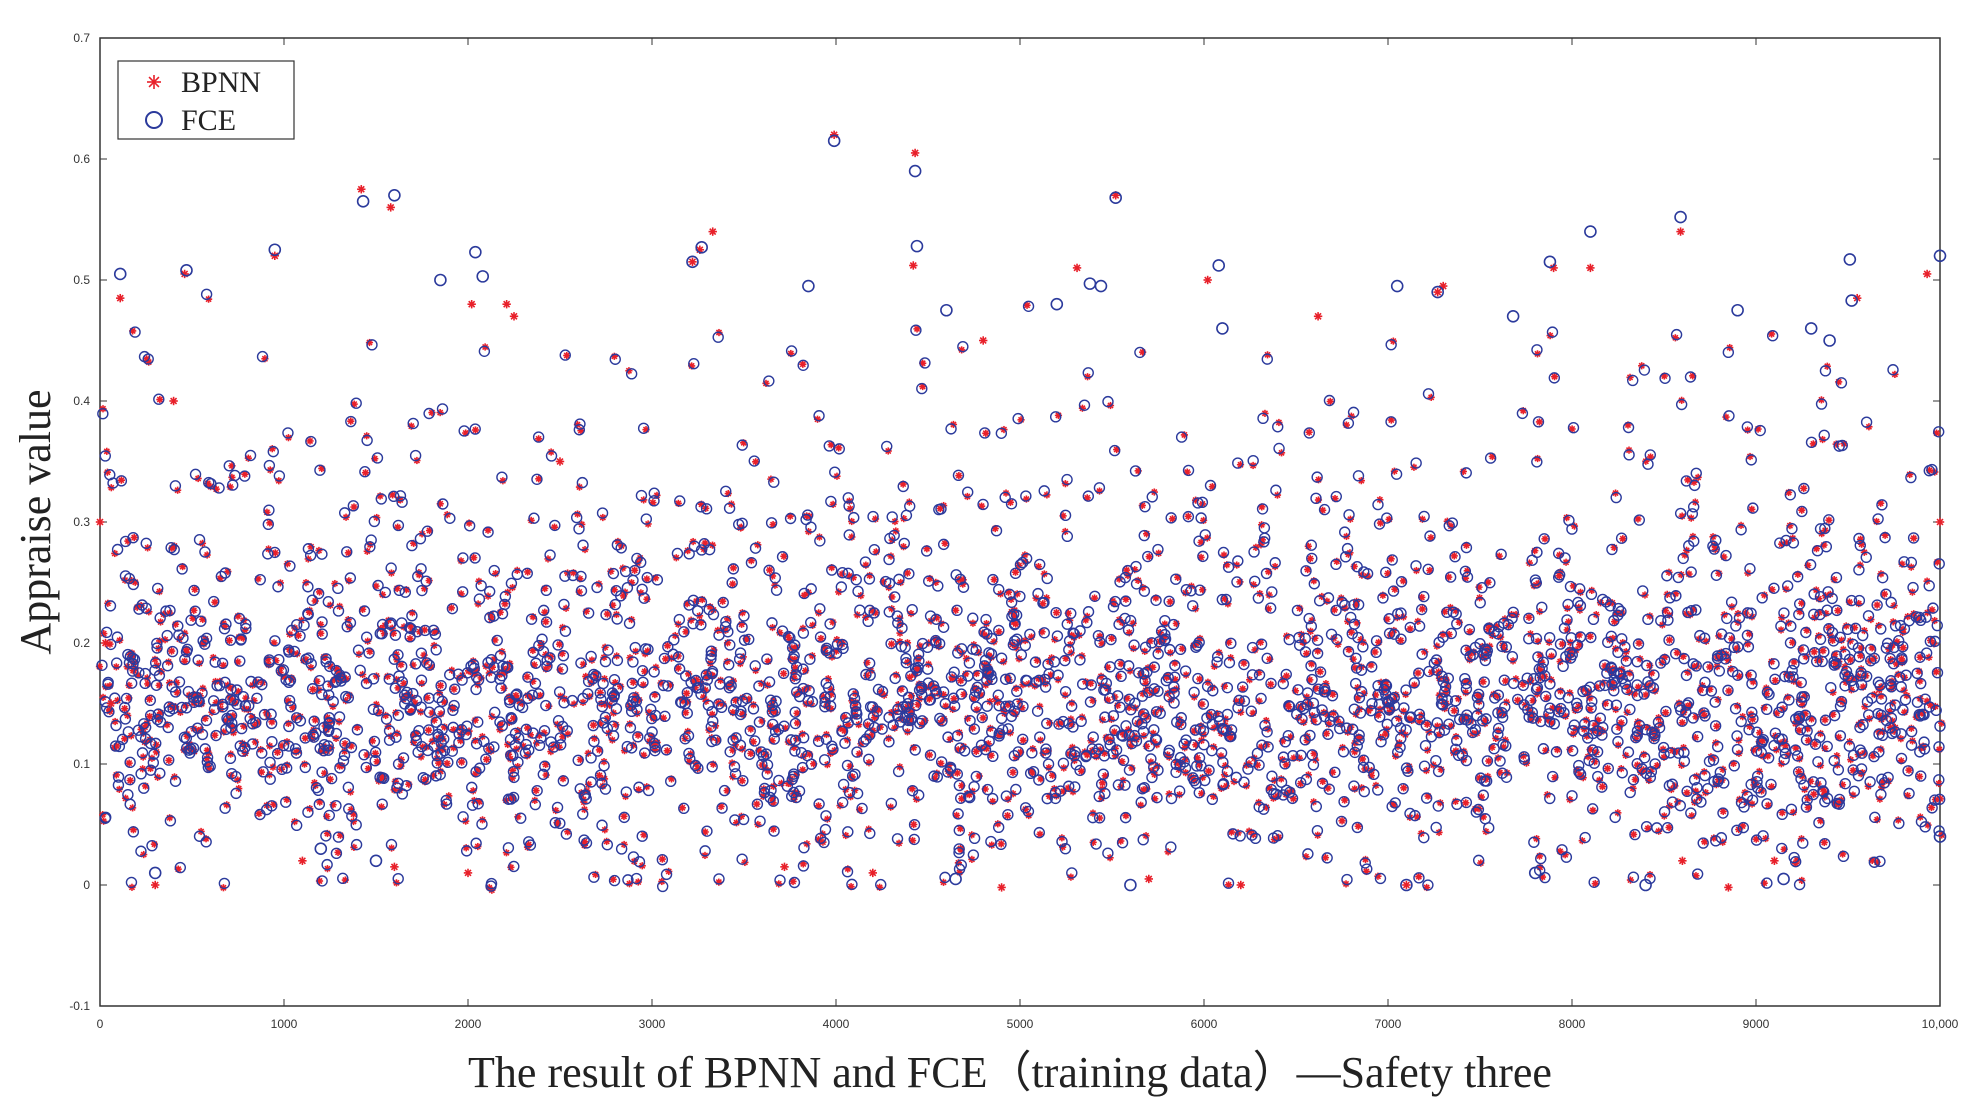 This screenshot has width=1963, height=1109. Describe the element at coordinates (81, 522) in the screenshot. I see `y-tick-label: 0.3` at that location.